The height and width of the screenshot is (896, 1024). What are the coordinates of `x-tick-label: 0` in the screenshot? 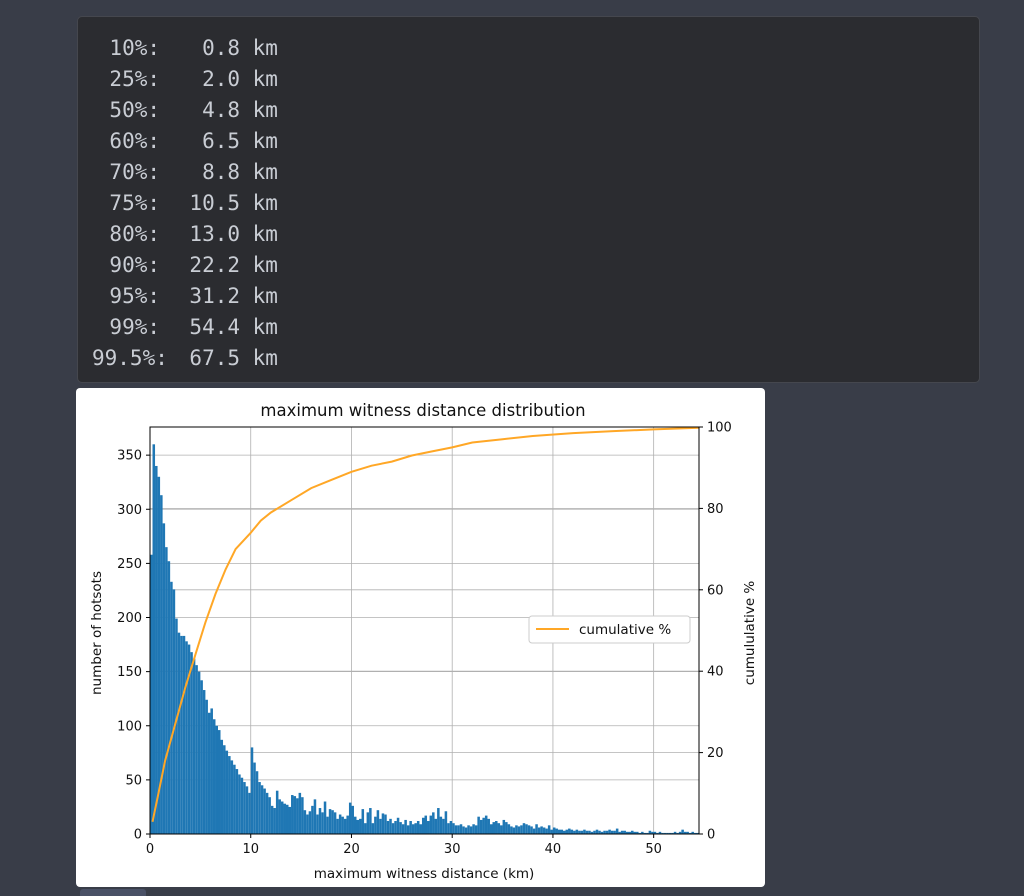 It's located at (150, 849).